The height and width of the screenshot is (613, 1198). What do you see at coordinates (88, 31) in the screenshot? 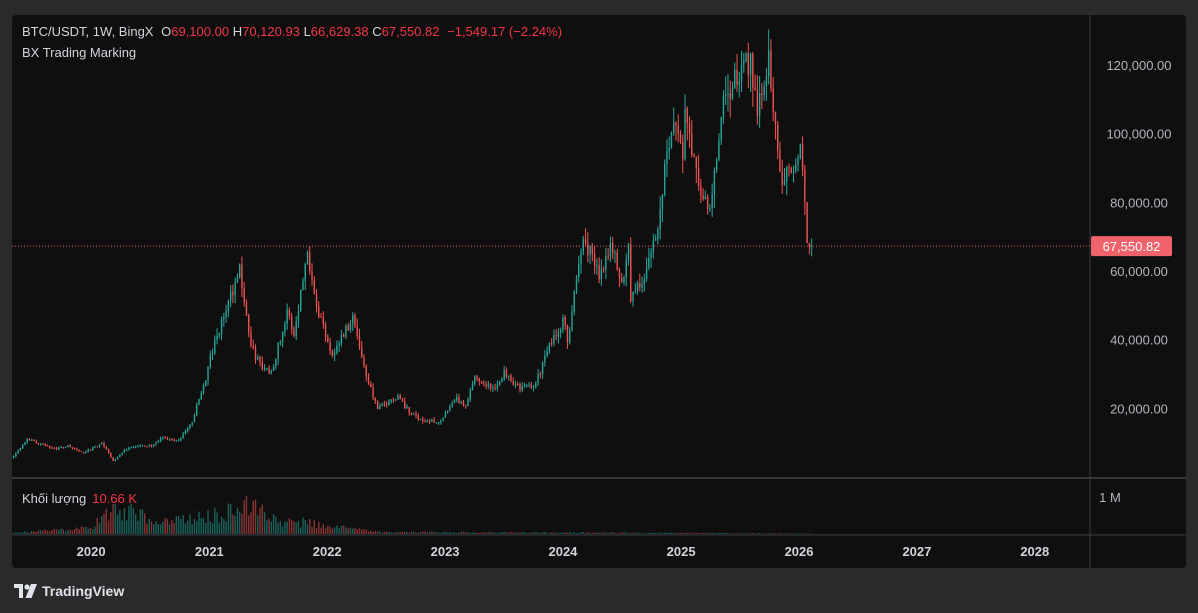
I see `symbol-label: BTC/USDT, 1W, BingX` at bounding box center [88, 31].